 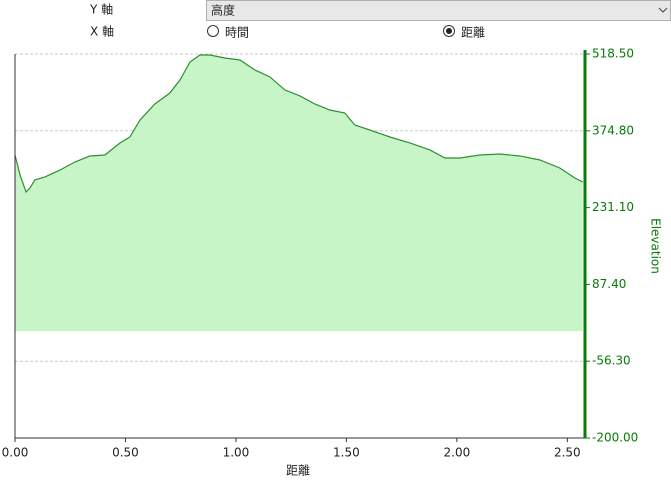 What do you see at coordinates (346, 453) in the screenshot?
I see `x-tick-label: 1.50` at bounding box center [346, 453].